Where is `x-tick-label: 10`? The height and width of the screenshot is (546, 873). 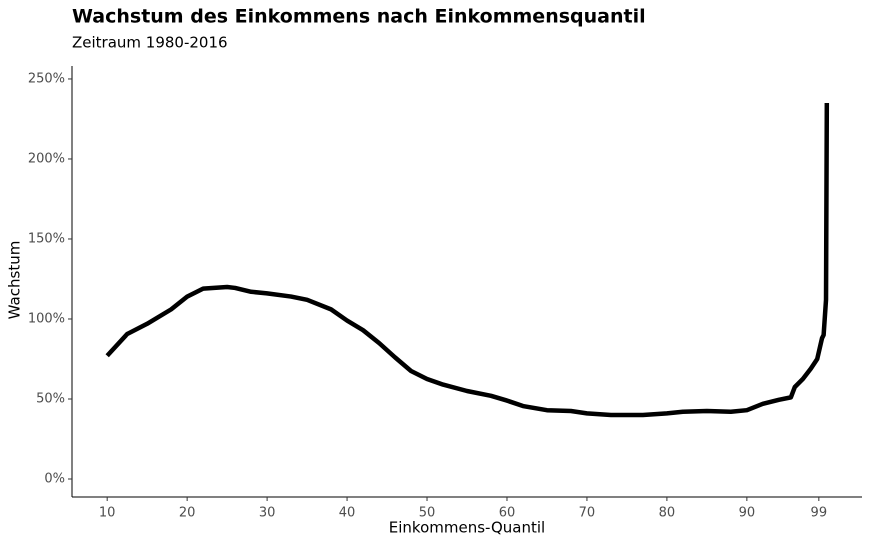
x-tick-label: 10 is located at coordinates (107, 513).